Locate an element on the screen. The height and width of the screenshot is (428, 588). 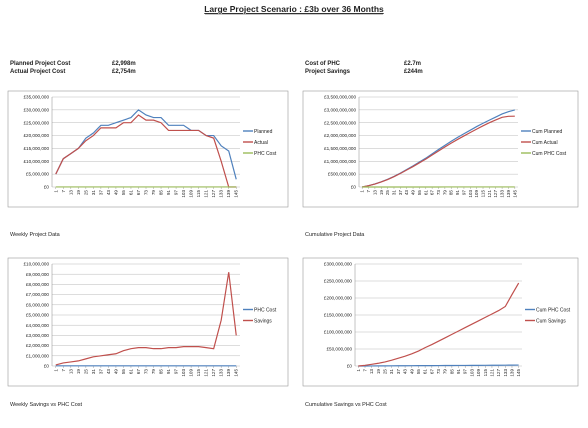
legend-label: Planned is located at coordinates (263, 132).